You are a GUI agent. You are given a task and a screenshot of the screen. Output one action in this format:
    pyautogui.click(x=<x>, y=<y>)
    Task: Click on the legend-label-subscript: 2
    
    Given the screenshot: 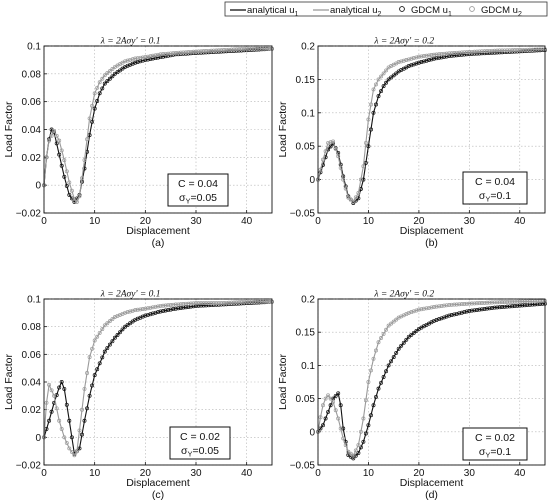 What is the action you would take?
    pyautogui.click(x=520, y=14)
    